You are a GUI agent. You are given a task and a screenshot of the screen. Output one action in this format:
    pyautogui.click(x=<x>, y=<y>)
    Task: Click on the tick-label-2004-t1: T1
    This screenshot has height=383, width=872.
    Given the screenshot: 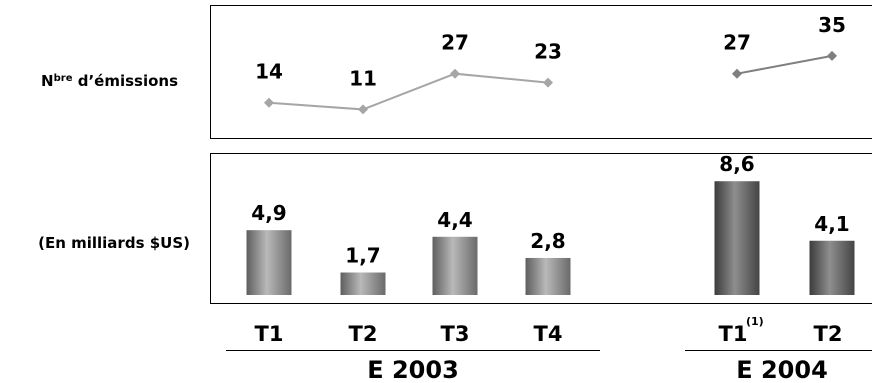 What is the action you would take?
    pyautogui.click(x=733, y=334)
    